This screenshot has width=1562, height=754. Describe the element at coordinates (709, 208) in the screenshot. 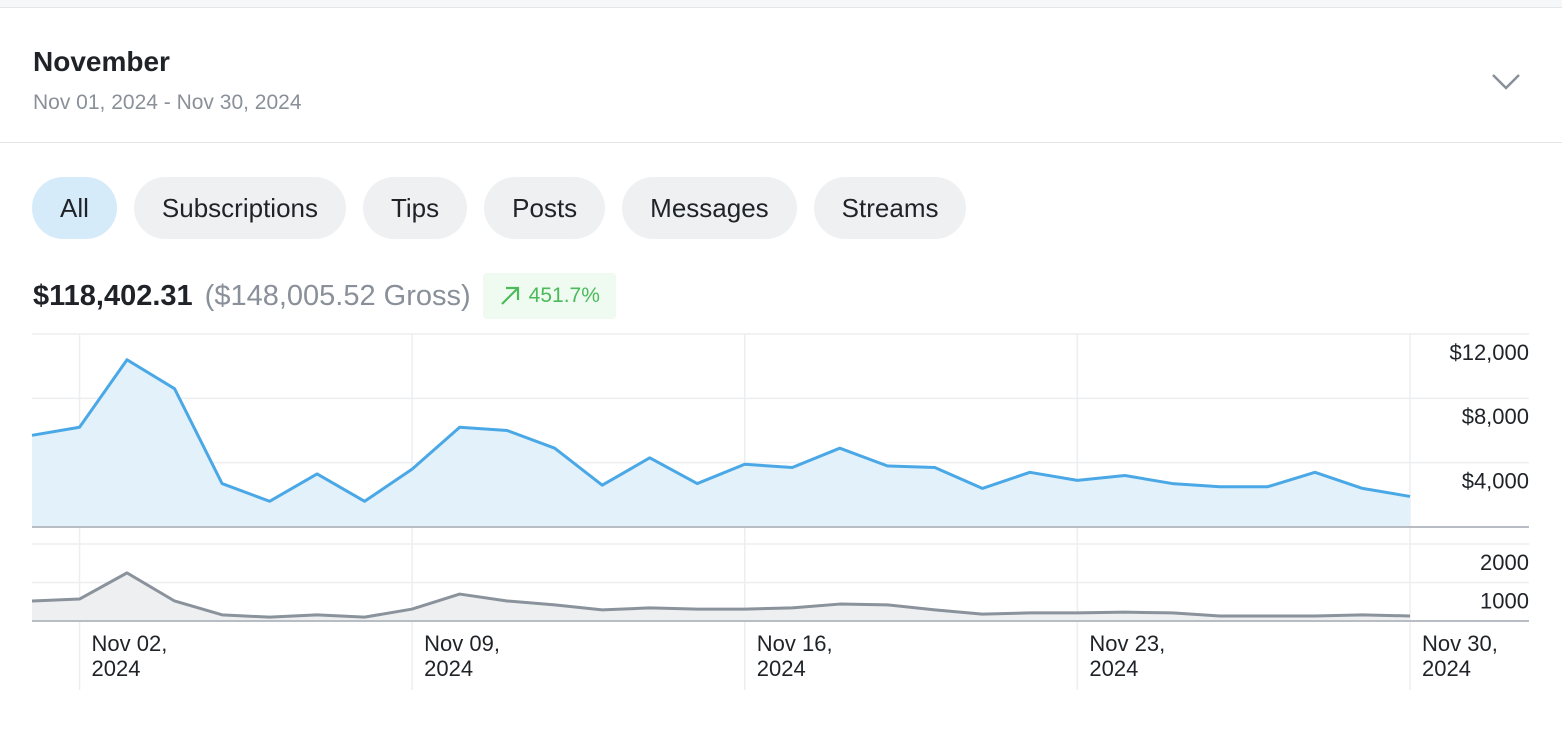

I see `filter-pill: Messages` at that location.